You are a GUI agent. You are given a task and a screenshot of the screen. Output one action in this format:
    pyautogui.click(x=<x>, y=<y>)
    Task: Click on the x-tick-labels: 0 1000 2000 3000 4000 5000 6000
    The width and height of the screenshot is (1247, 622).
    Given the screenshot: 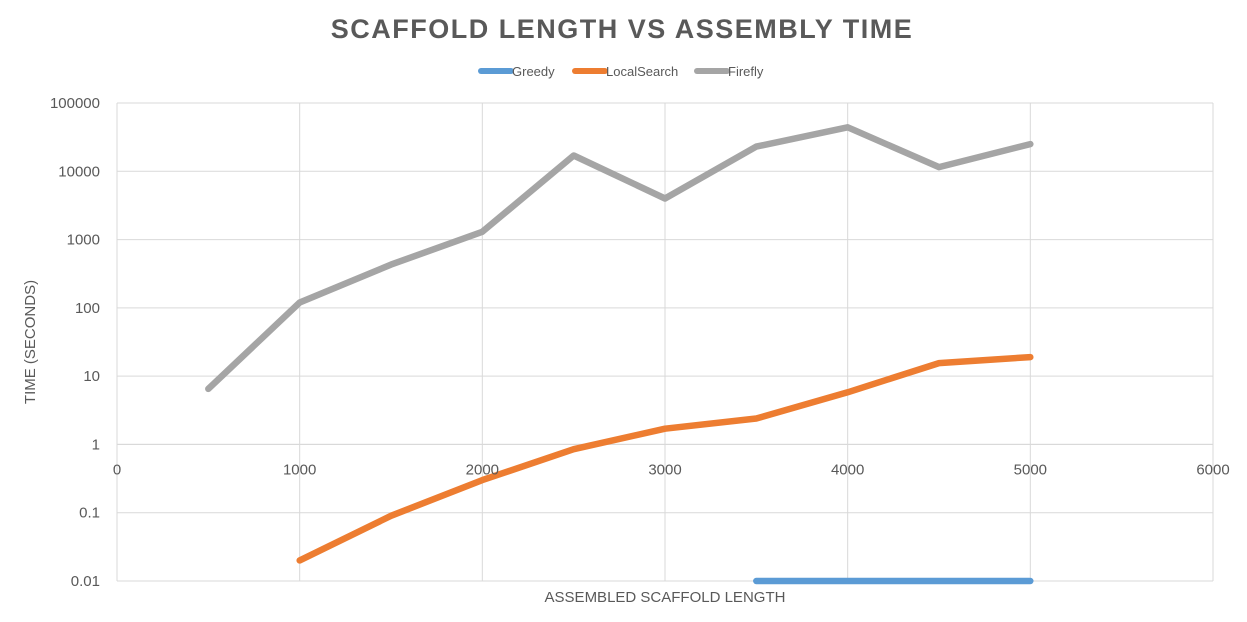 What is the action you would take?
    pyautogui.click(x=671, y=469)
    